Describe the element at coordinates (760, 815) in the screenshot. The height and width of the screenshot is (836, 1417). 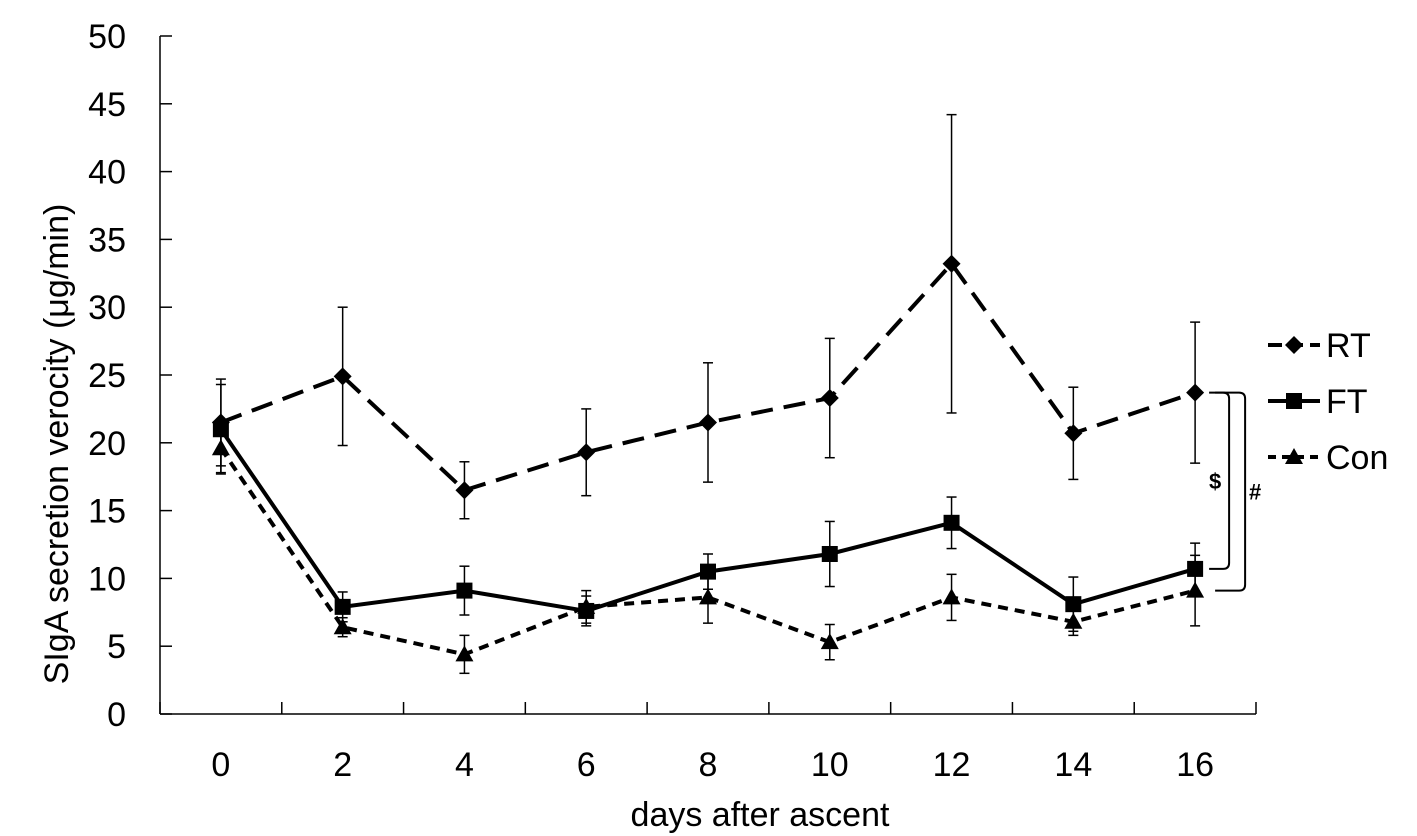
I see `x-axis-title: days after ascent` at that location.